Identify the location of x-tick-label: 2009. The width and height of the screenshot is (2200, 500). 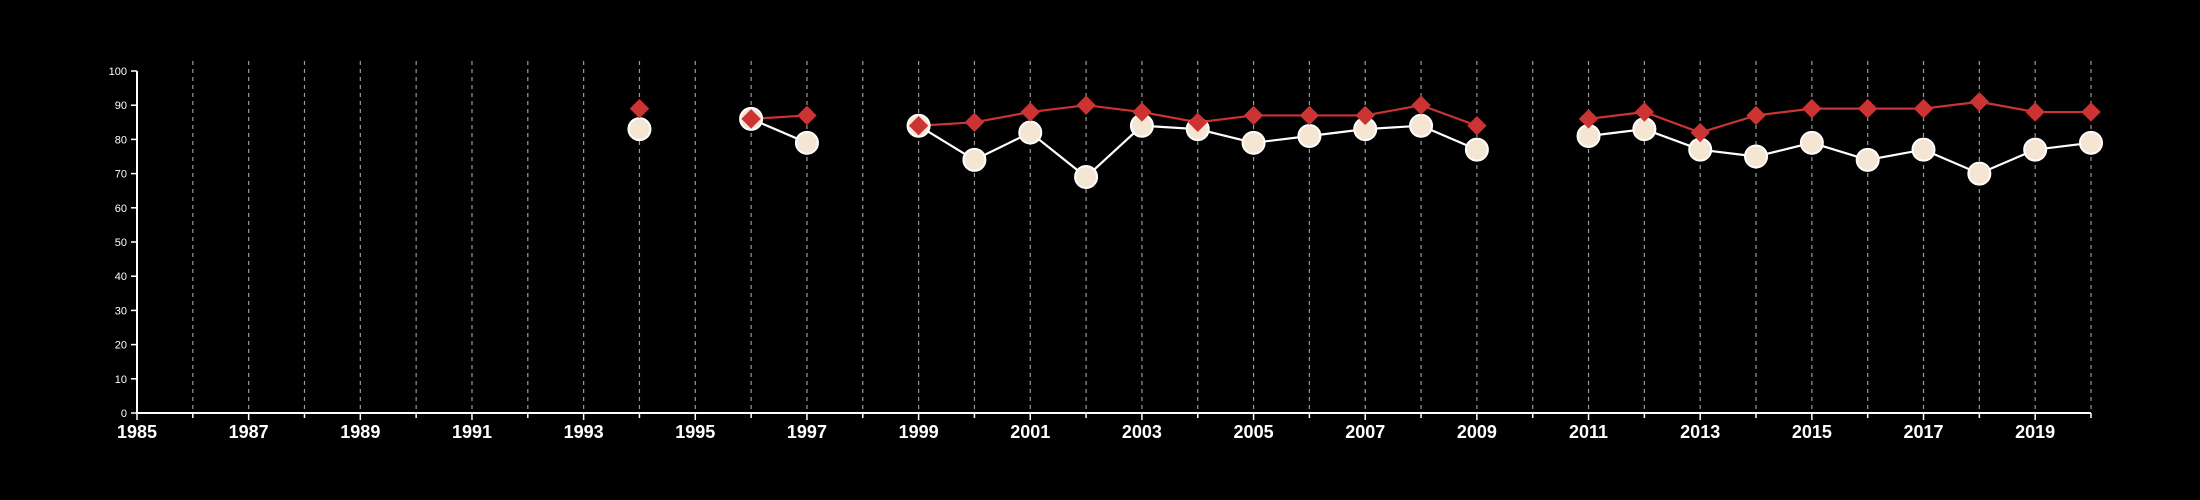
(1477, 432).